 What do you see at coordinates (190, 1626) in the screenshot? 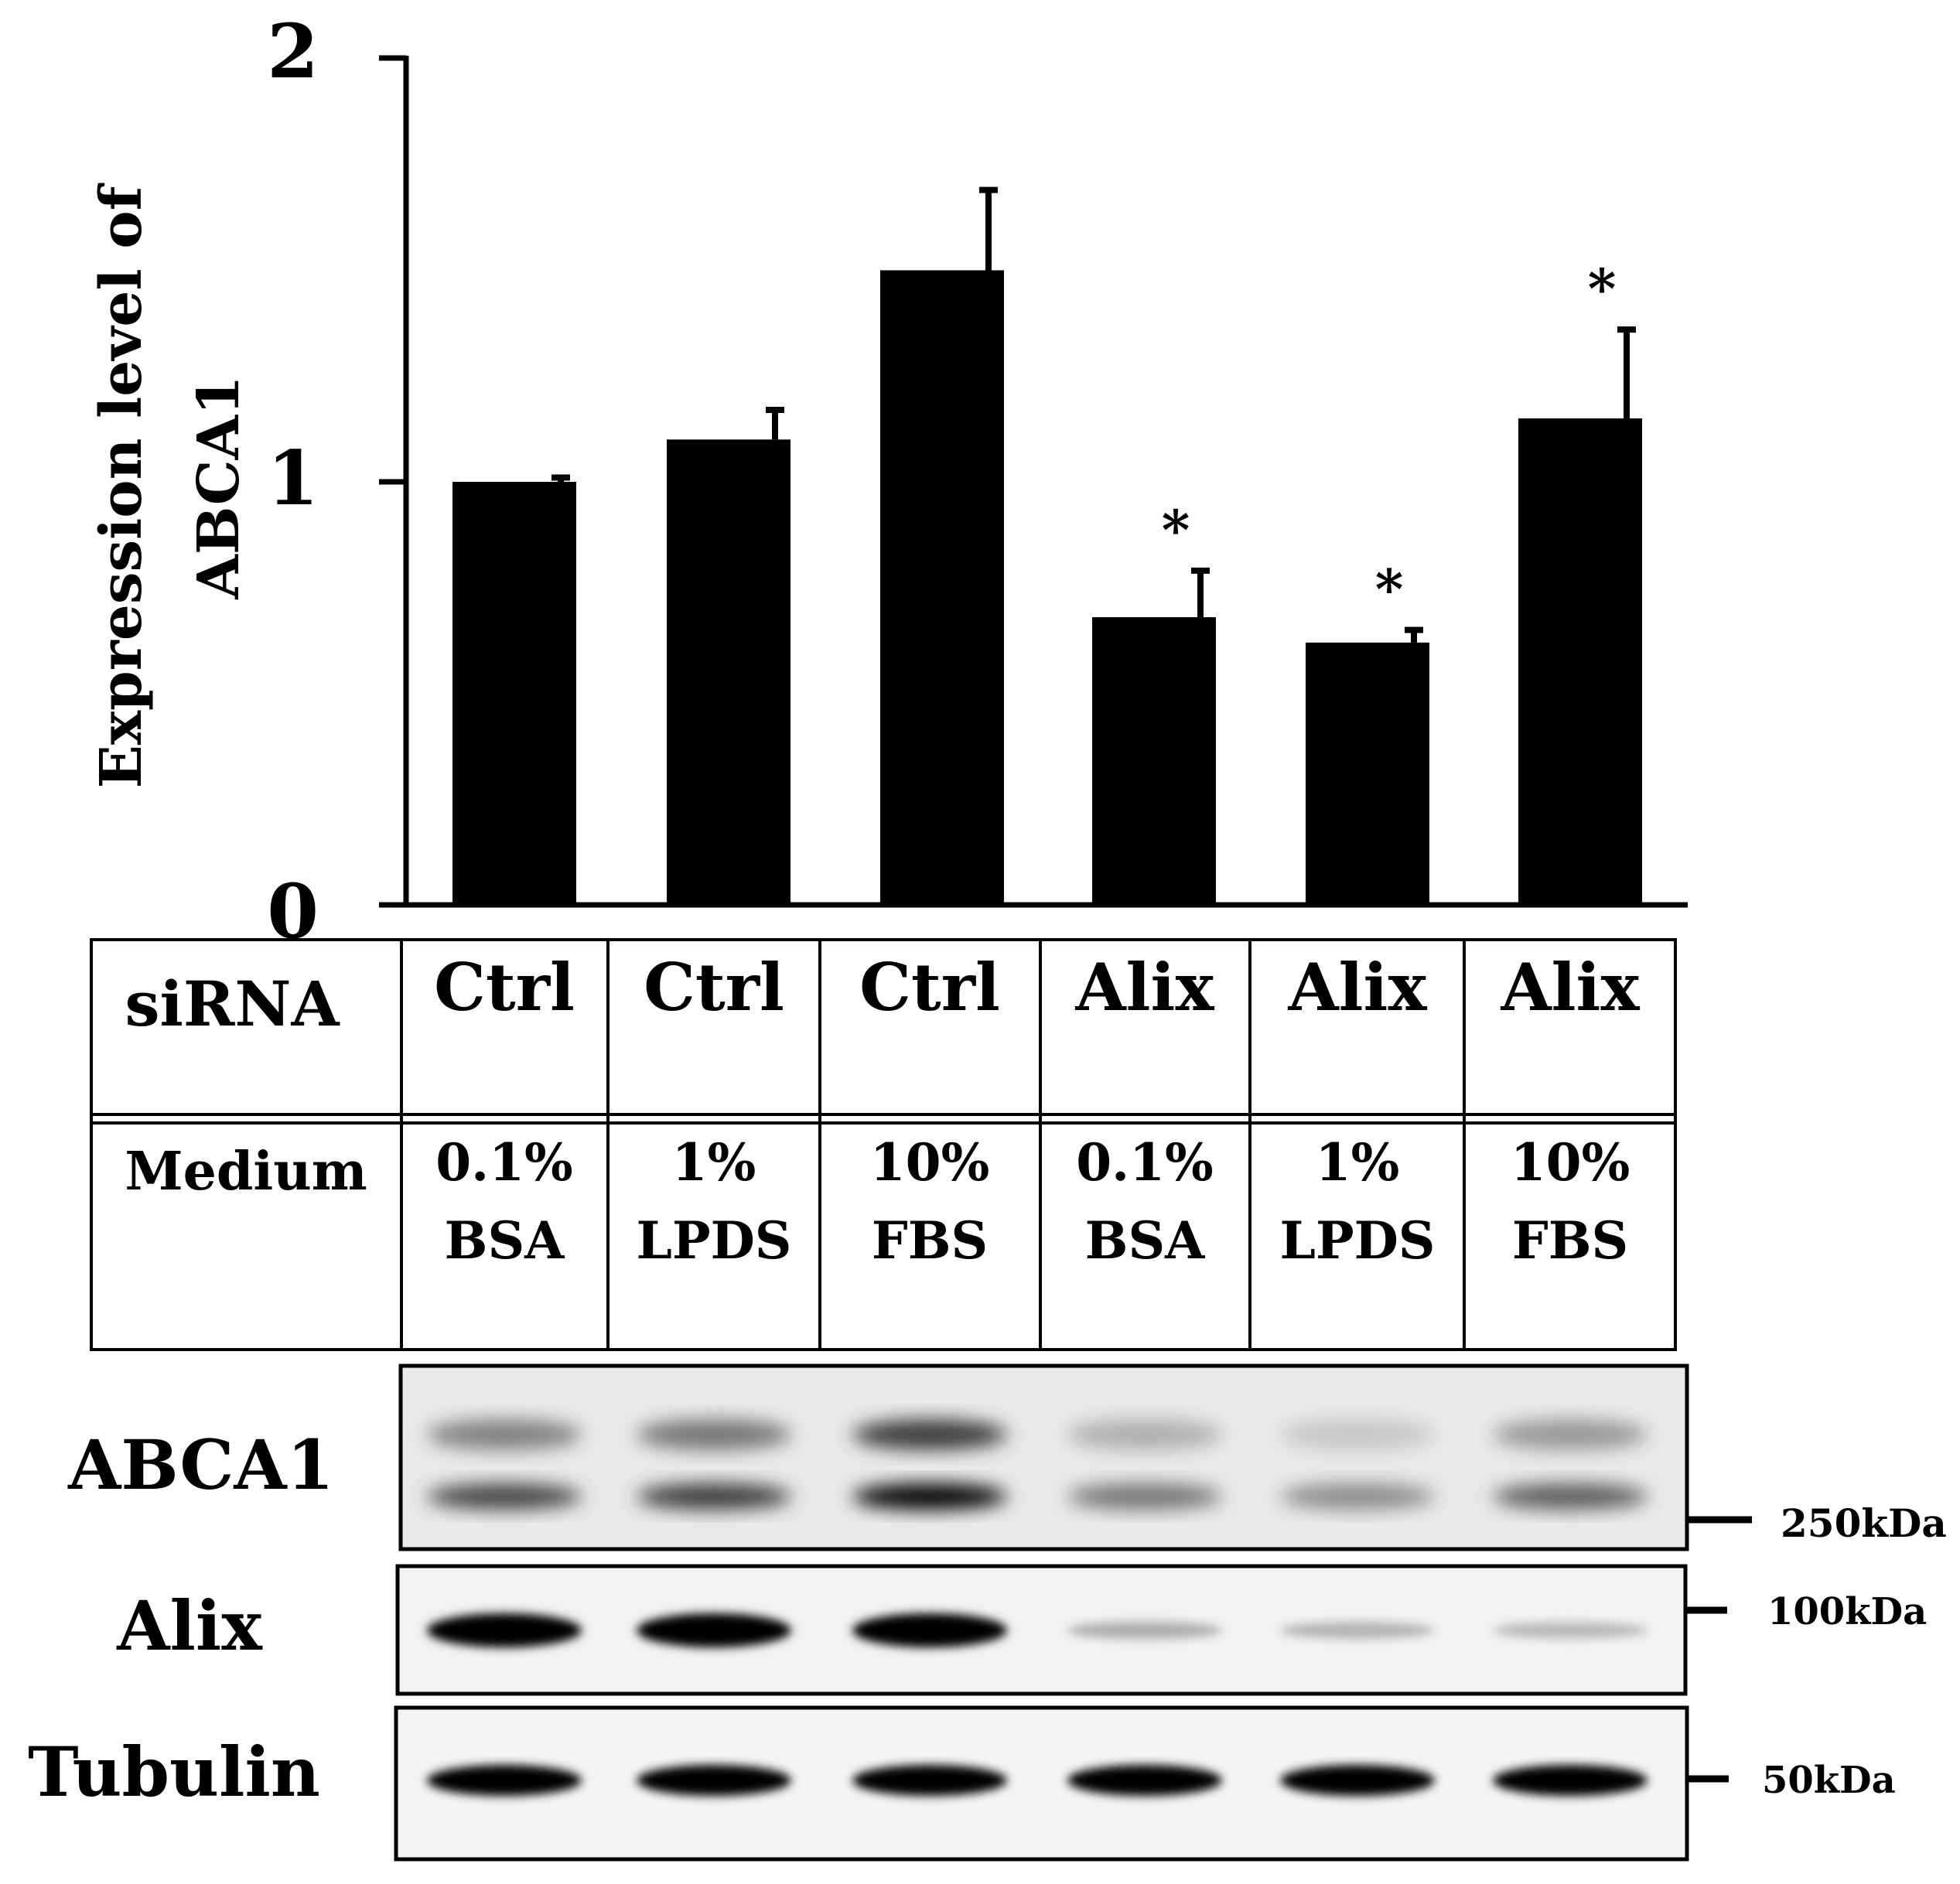
I see `blot-label-alix: Alix` at bounding box center [190, 1626].